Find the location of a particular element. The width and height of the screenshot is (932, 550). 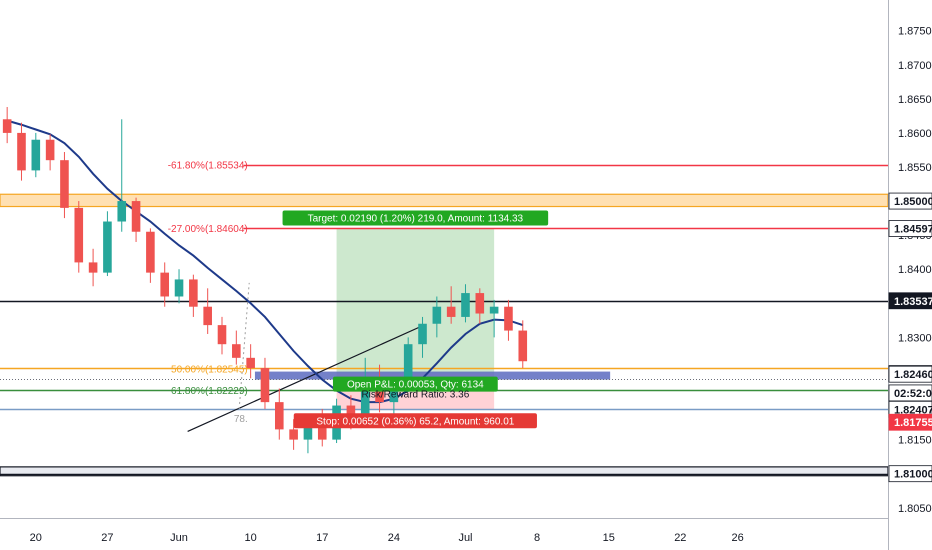

fib-label-3: 61.80%(1.82229) is located at coordinates (209, 391).